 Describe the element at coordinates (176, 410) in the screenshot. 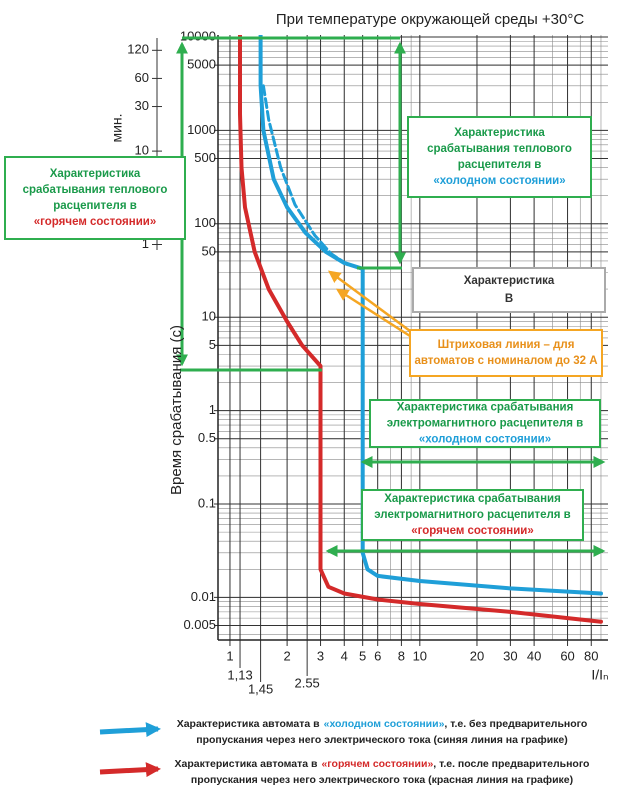

I see `y-axis-label: Время срабатывания (с)` at that location.